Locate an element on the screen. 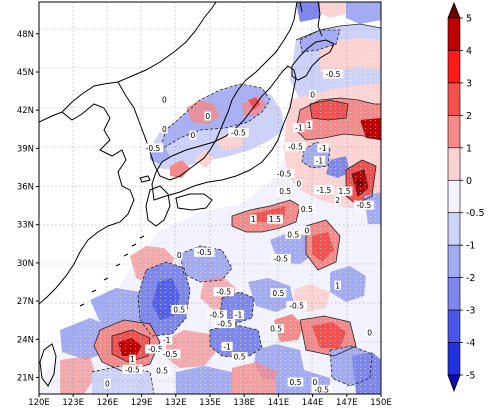  lon-tick-label: 129E is located at coordinates (142, 403).